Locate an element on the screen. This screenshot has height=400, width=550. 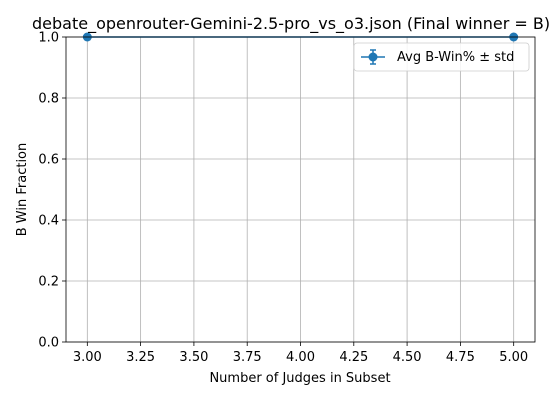
y-tick-label: 1.0 is located at coordinates (48, 38).